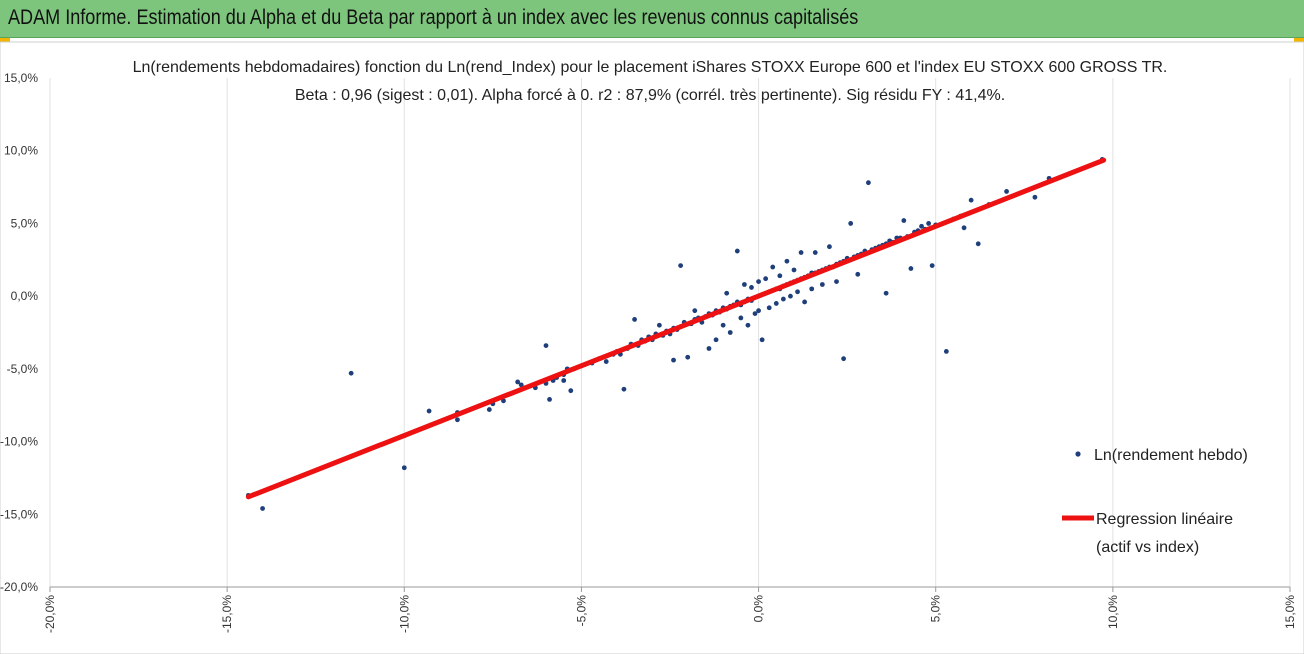 The height and width of the screenshot is (654, 1304). What do you see at coordinates (1290, 612) in the screenshot?
I see `x-tick-label: 15,0%` at bounding box center [1290, 612].